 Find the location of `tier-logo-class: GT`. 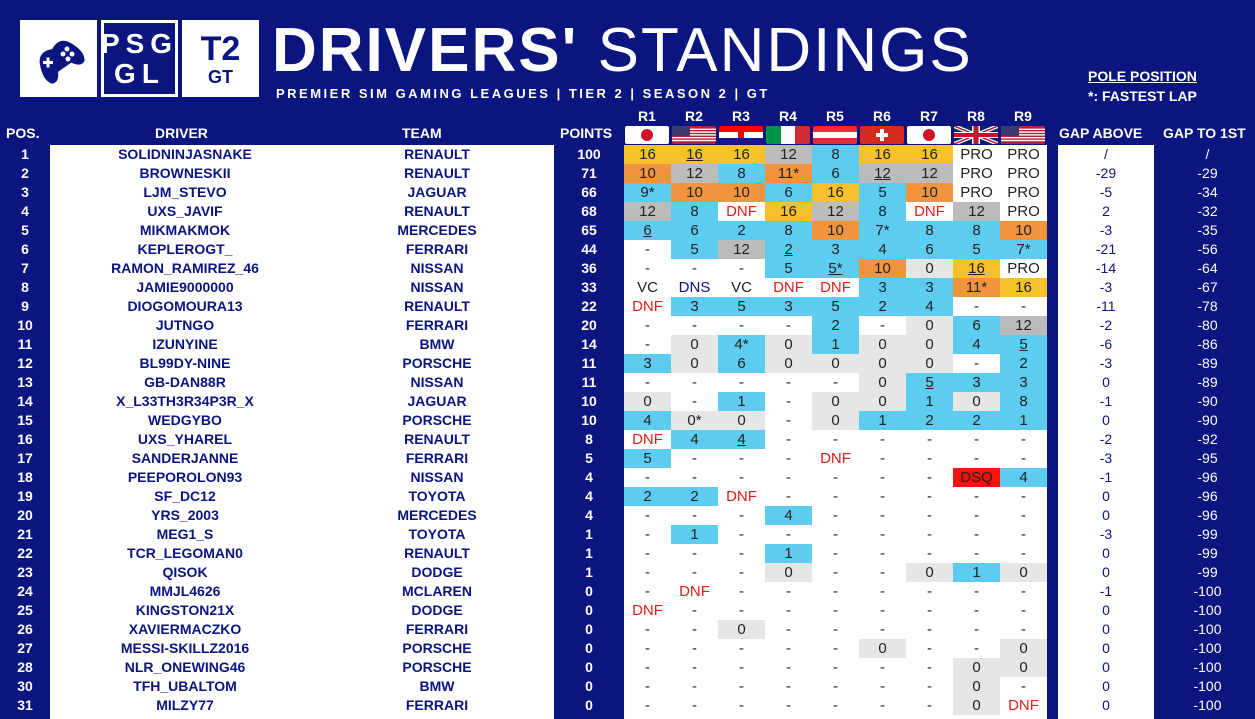

tier-logo-class: GT is located at coordinates (220, 76).